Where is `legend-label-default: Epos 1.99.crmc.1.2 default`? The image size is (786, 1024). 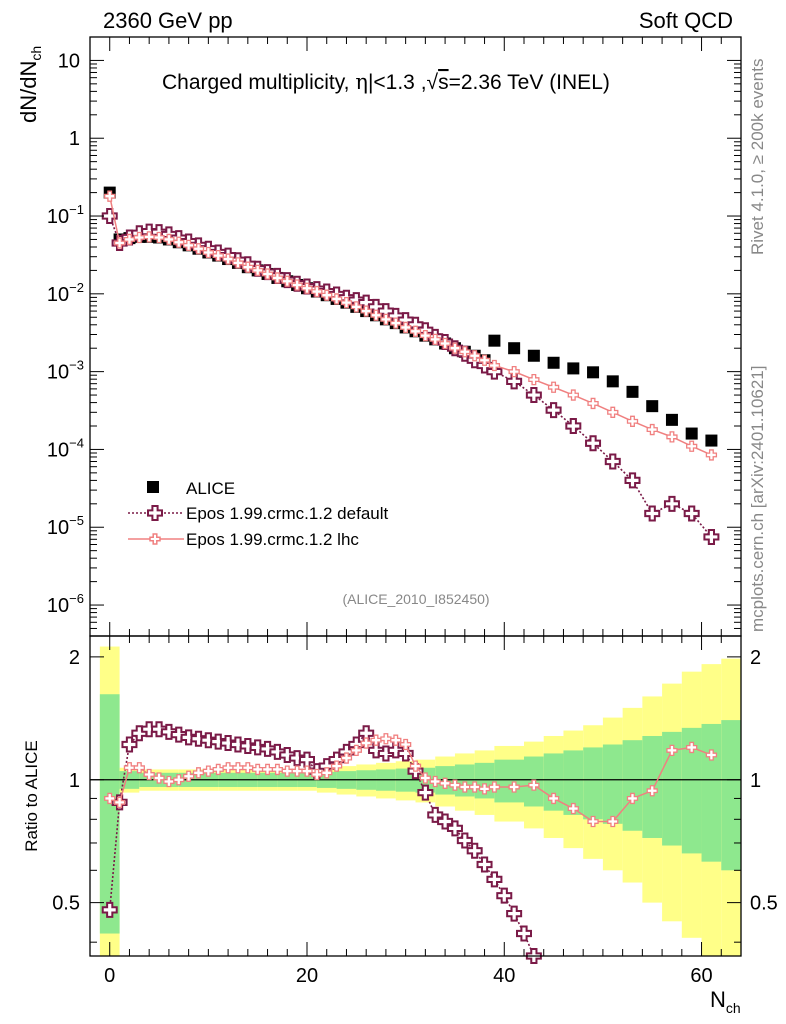 legend-label-default: Epos 1.99.crmc.1.2 default is located at coordinates (287, 513).